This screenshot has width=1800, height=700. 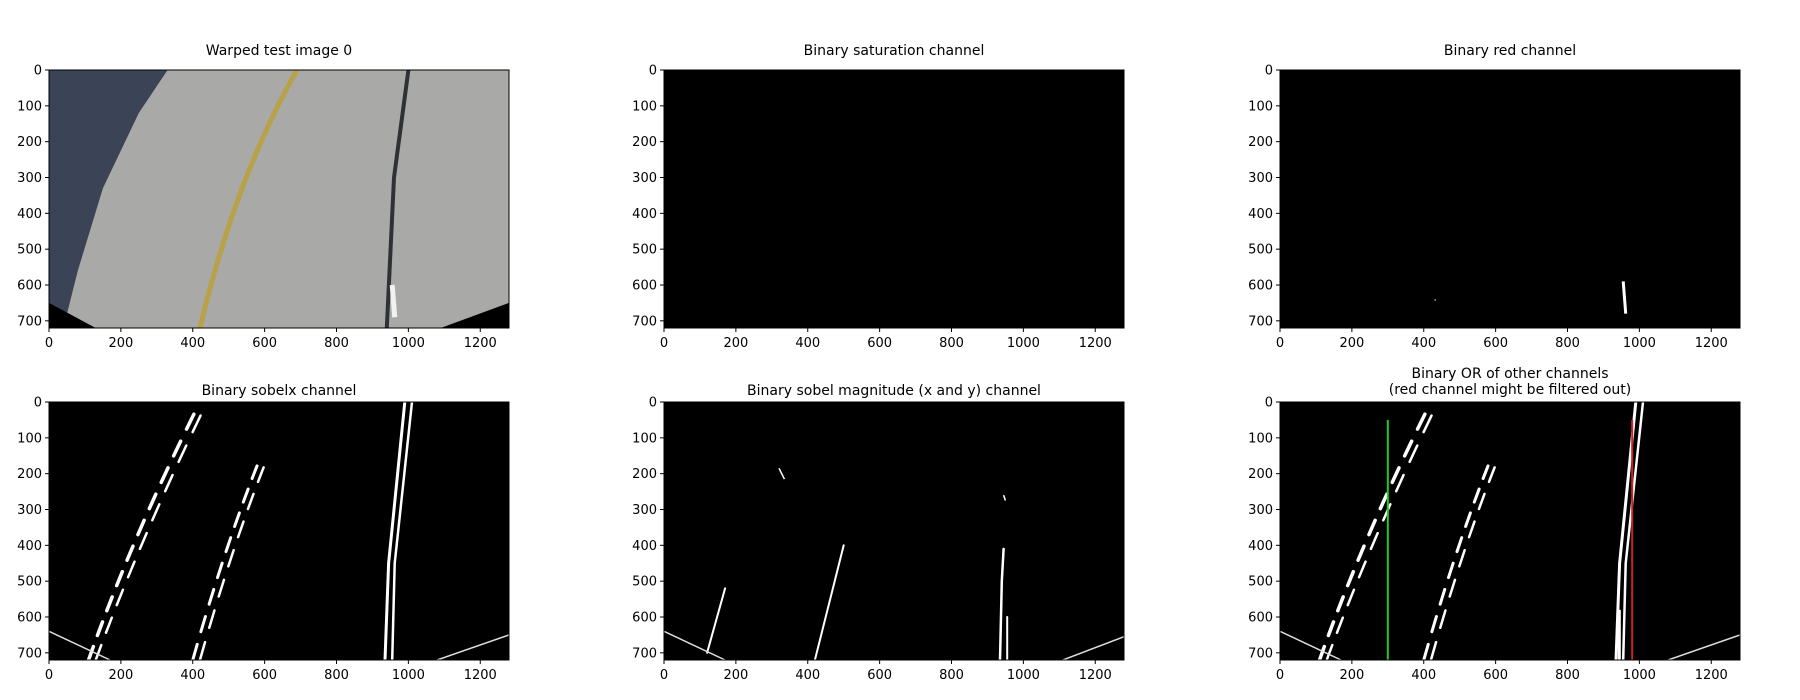 What do you see at coordinates (894, 391) in the screenshot?
I see `panel-title: Binary sobel magnitude (x and y) channel` at bounding box center [894, 391].